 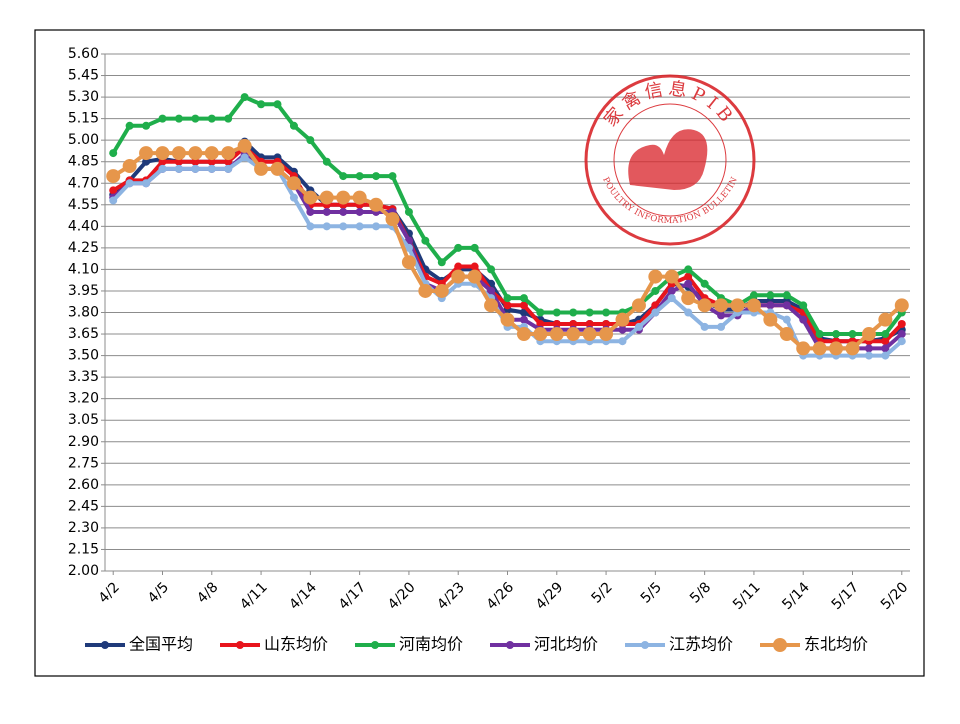 I want to click on y-tick-label: 5.15, so click(x=83, y=119).